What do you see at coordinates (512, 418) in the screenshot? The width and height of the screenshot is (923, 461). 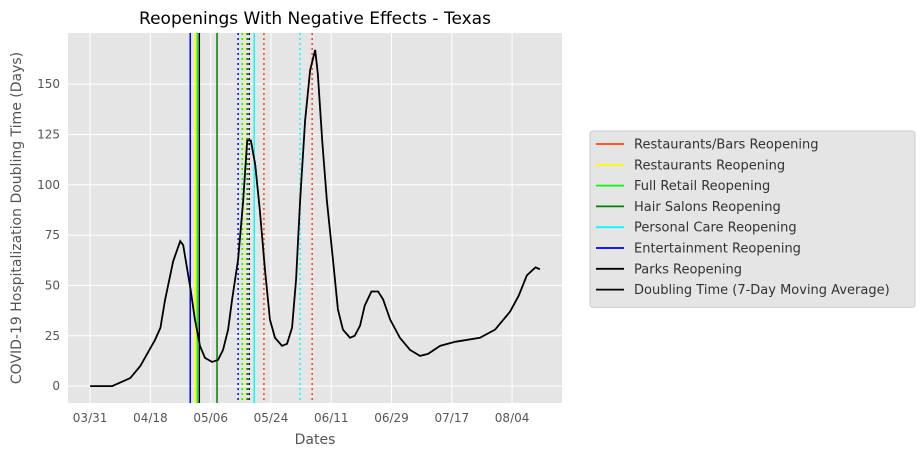 I see `x-tick-label: 08/04` at bounding box center [512, 418].